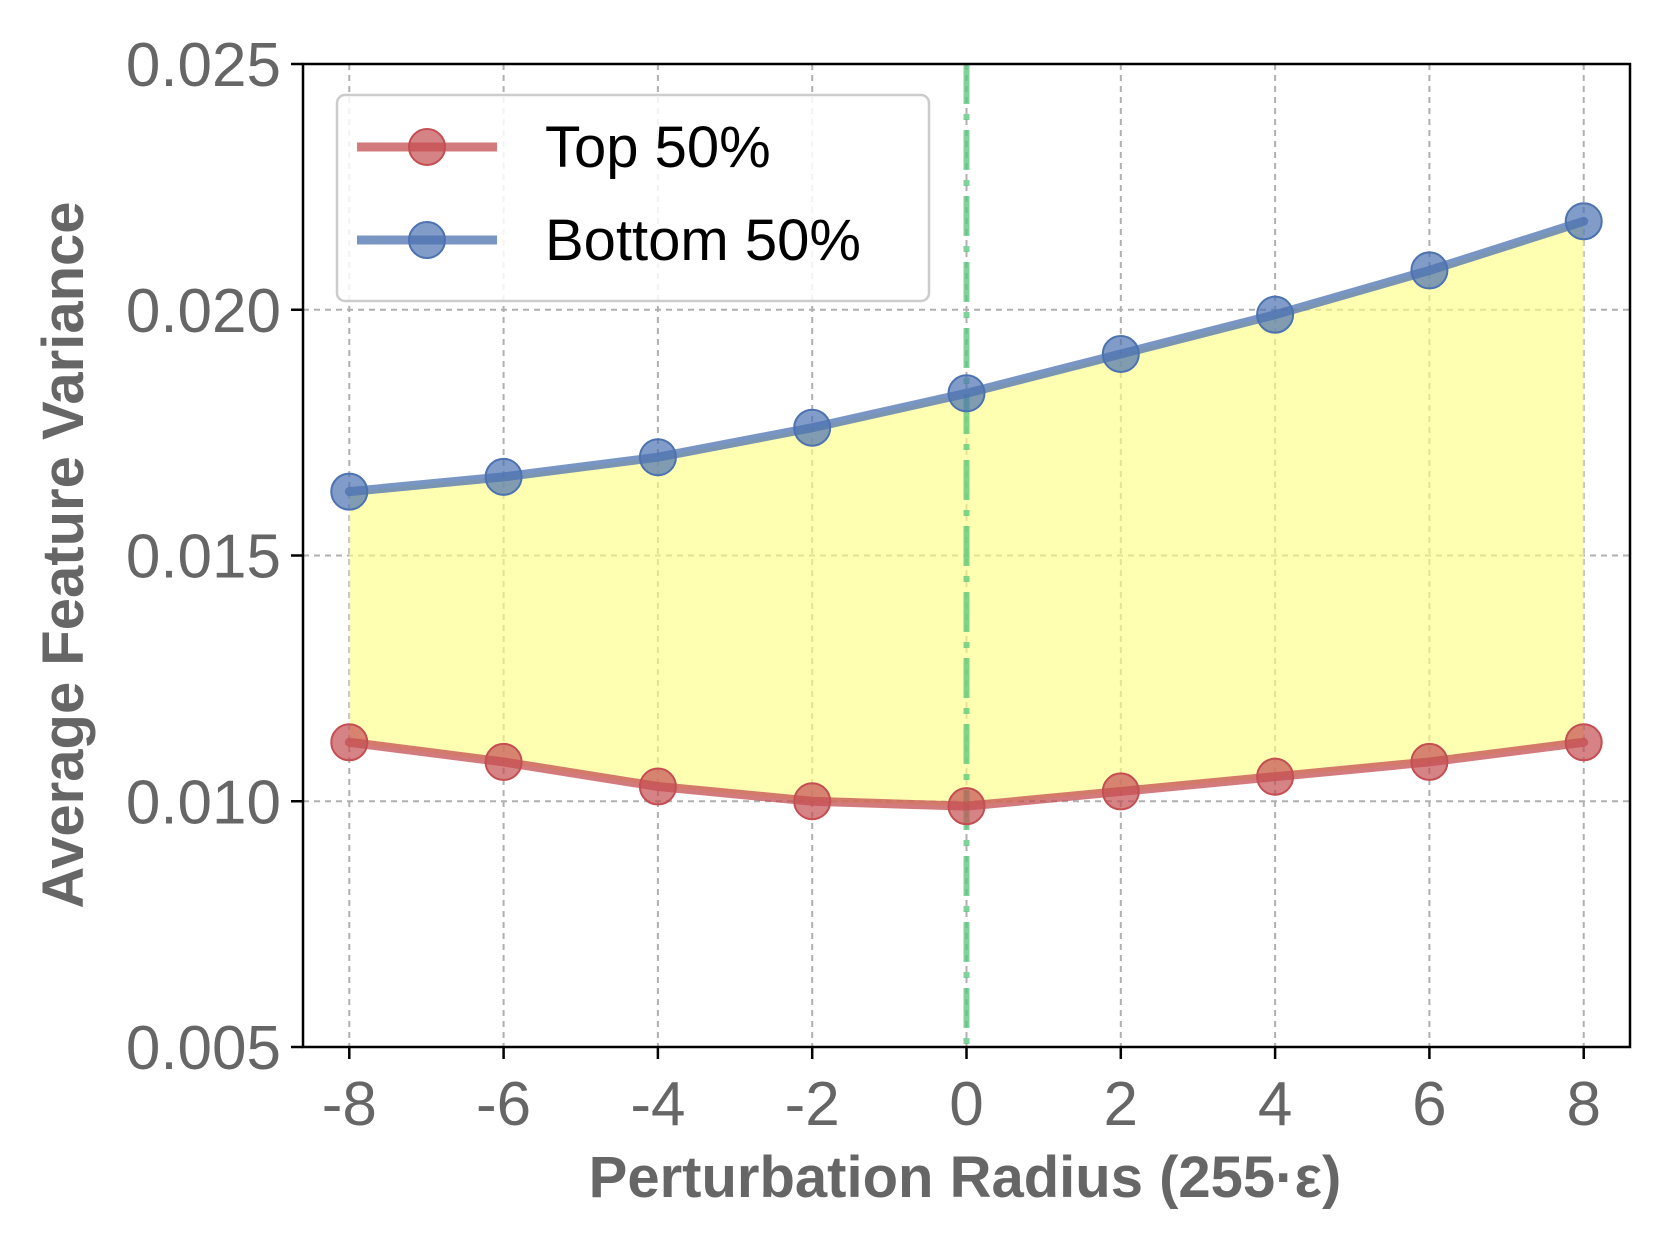 The height and width of the screenshot is (1245, 1660). Describe the element at coordinates (1275, 1104) in the screenshot. I see `x-tick-label: 4` at that location.